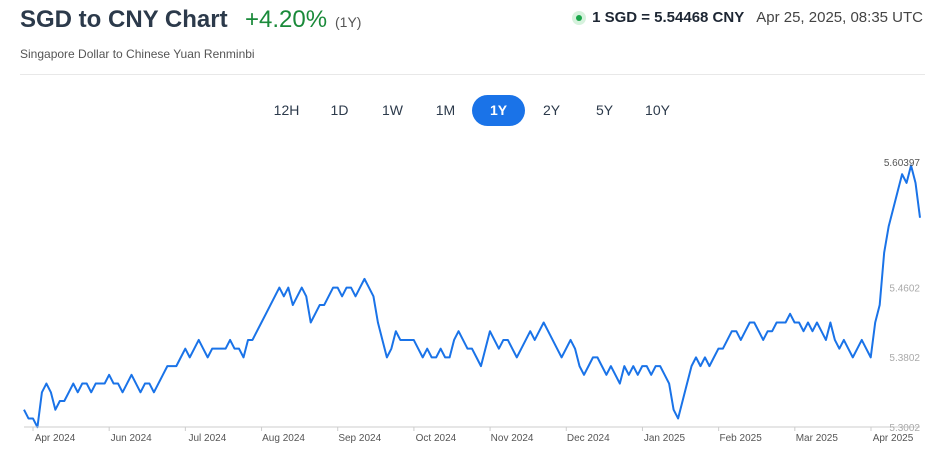  What do you see at coordinates (359, 438) in the screenshot?
I see `x-tick-label: Sep 2024` at bounding box center [359, 438].